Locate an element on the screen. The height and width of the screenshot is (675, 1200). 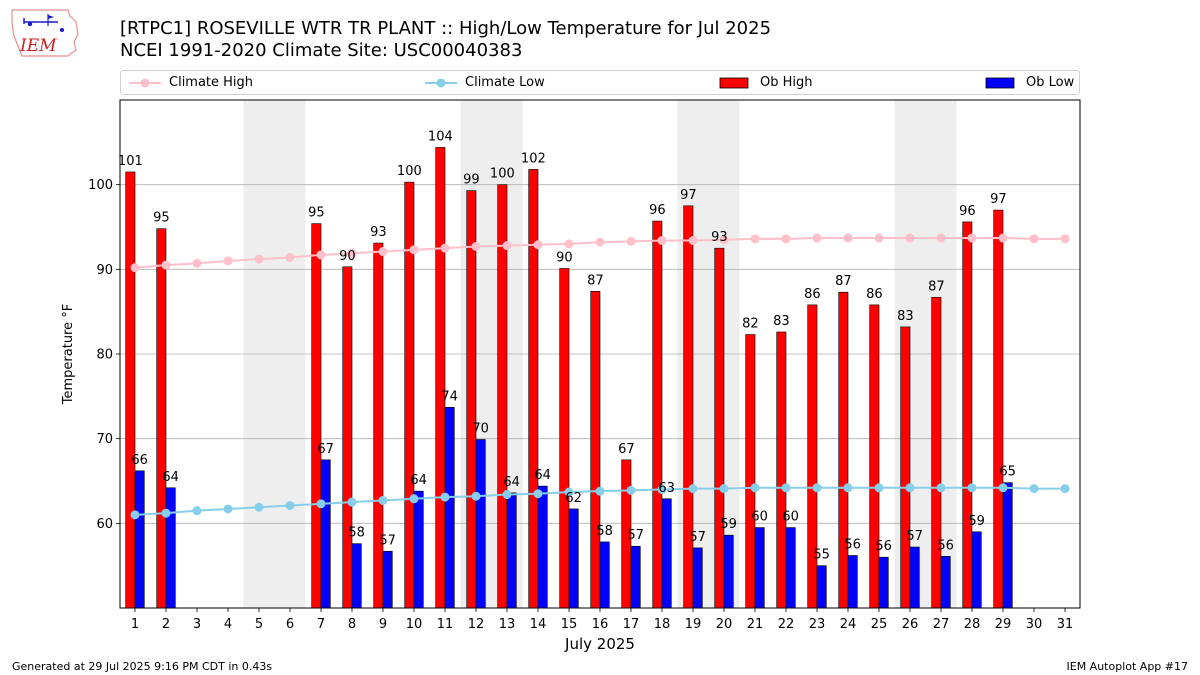
x-tick-label: 30 is located at coordinates (1034, 624).